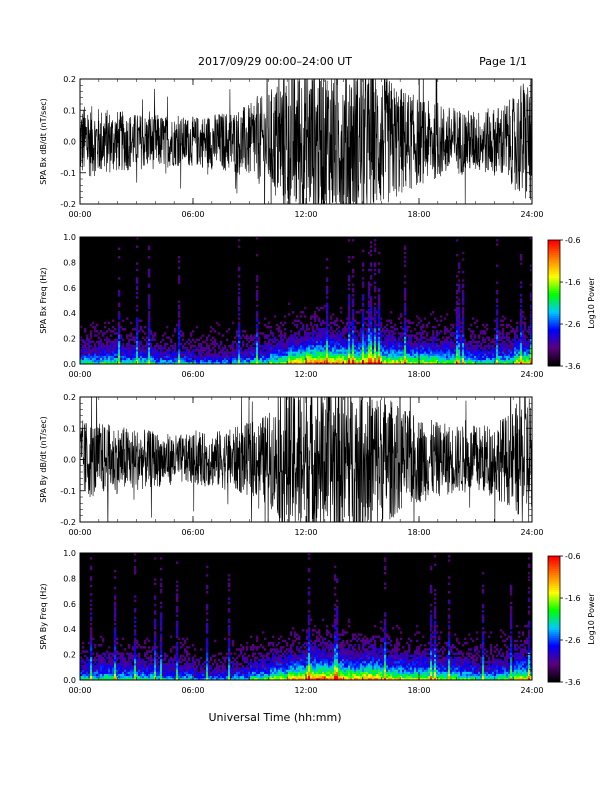 Image resolution: width=612 pixels, height=792 pixels. What do you see at coordinates (79, 214) in the screenshot?
I see `x-tick-label: 00:00` at bounding box center [79, 214].